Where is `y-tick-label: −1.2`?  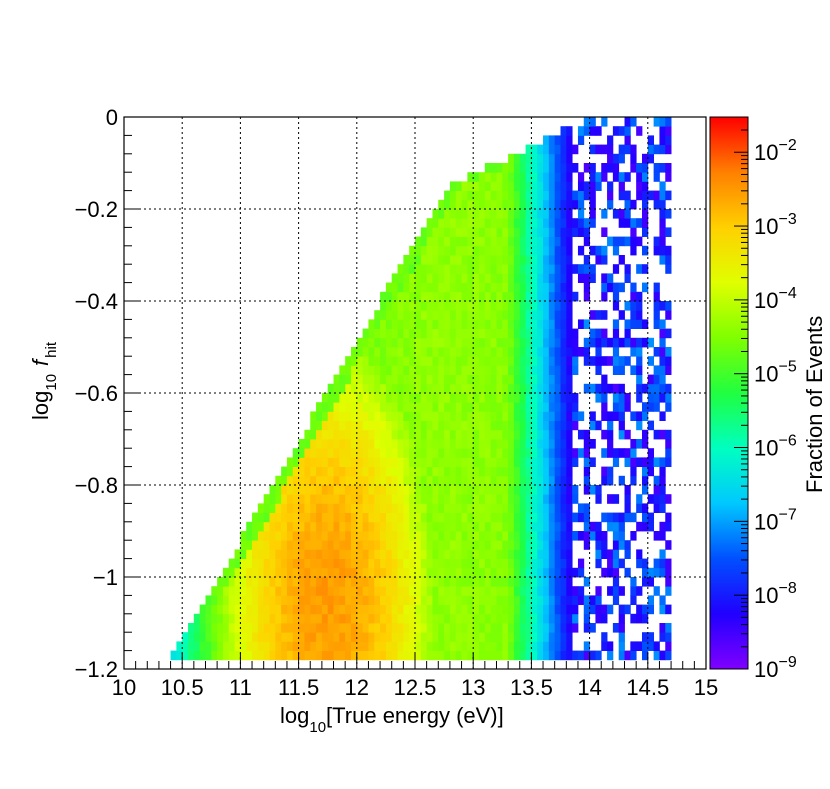
y-tick-label: −1.2 is located at coordinates (96, 669).